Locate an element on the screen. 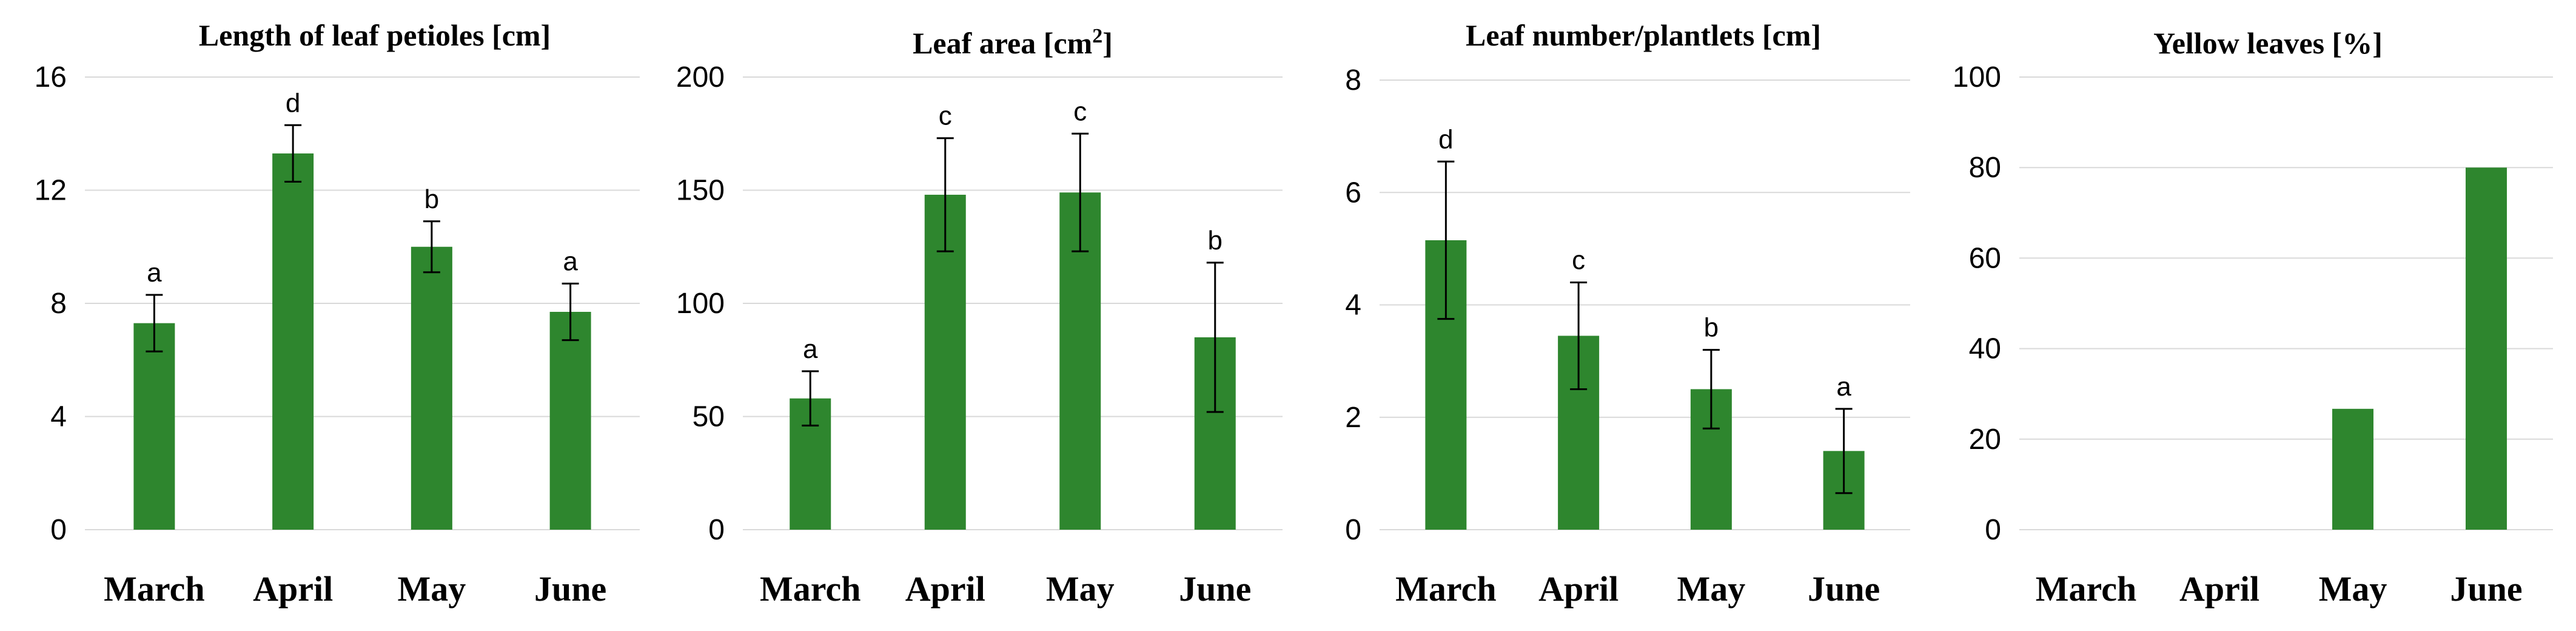  y-tick-label: 12 is located at coordinates (51, 191).